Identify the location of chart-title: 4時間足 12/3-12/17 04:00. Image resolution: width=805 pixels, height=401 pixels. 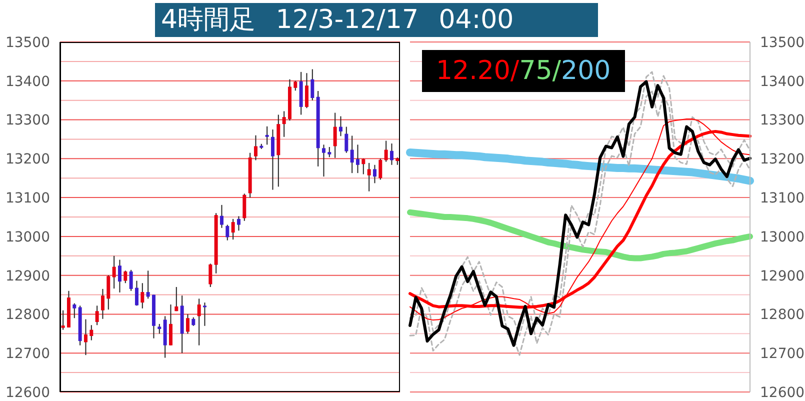
(376, 20).